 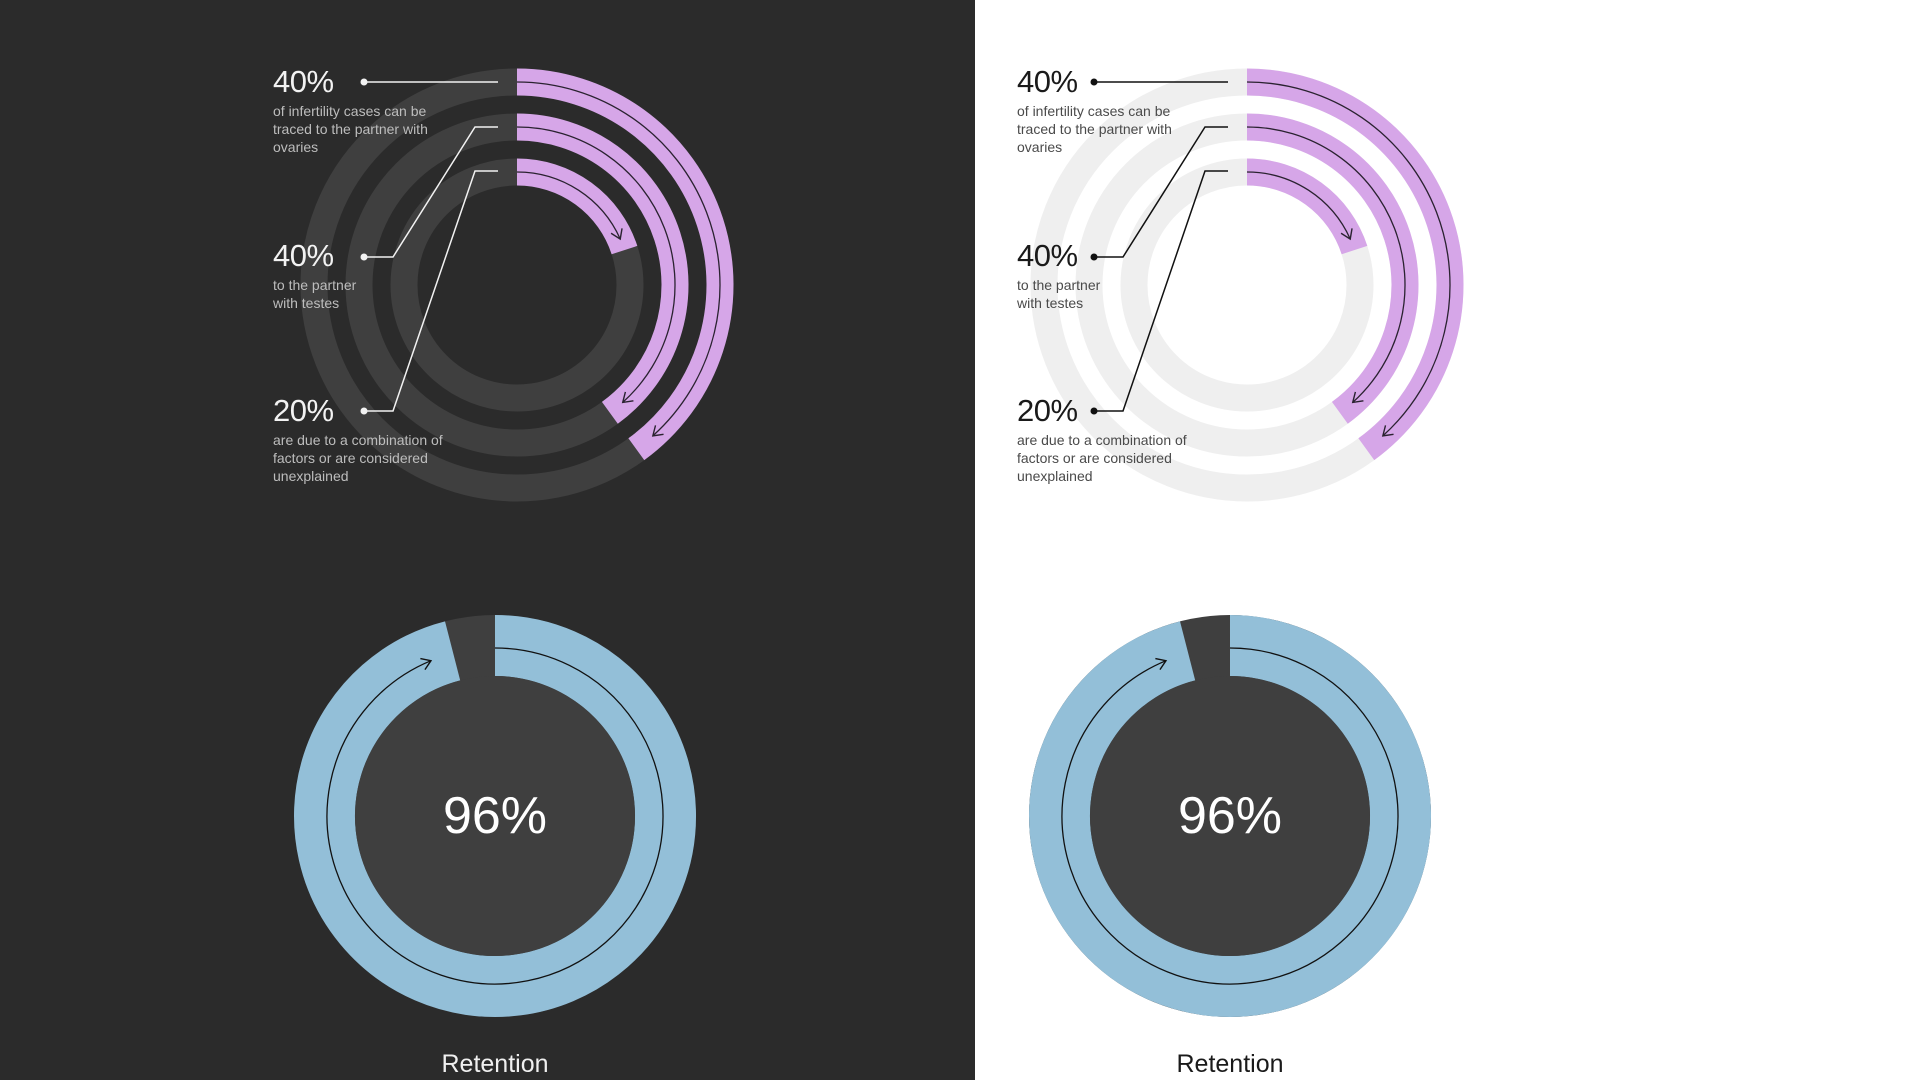 I want to click on label-testes-text-light: to the partner with testes, so click(x=1059, y=294).